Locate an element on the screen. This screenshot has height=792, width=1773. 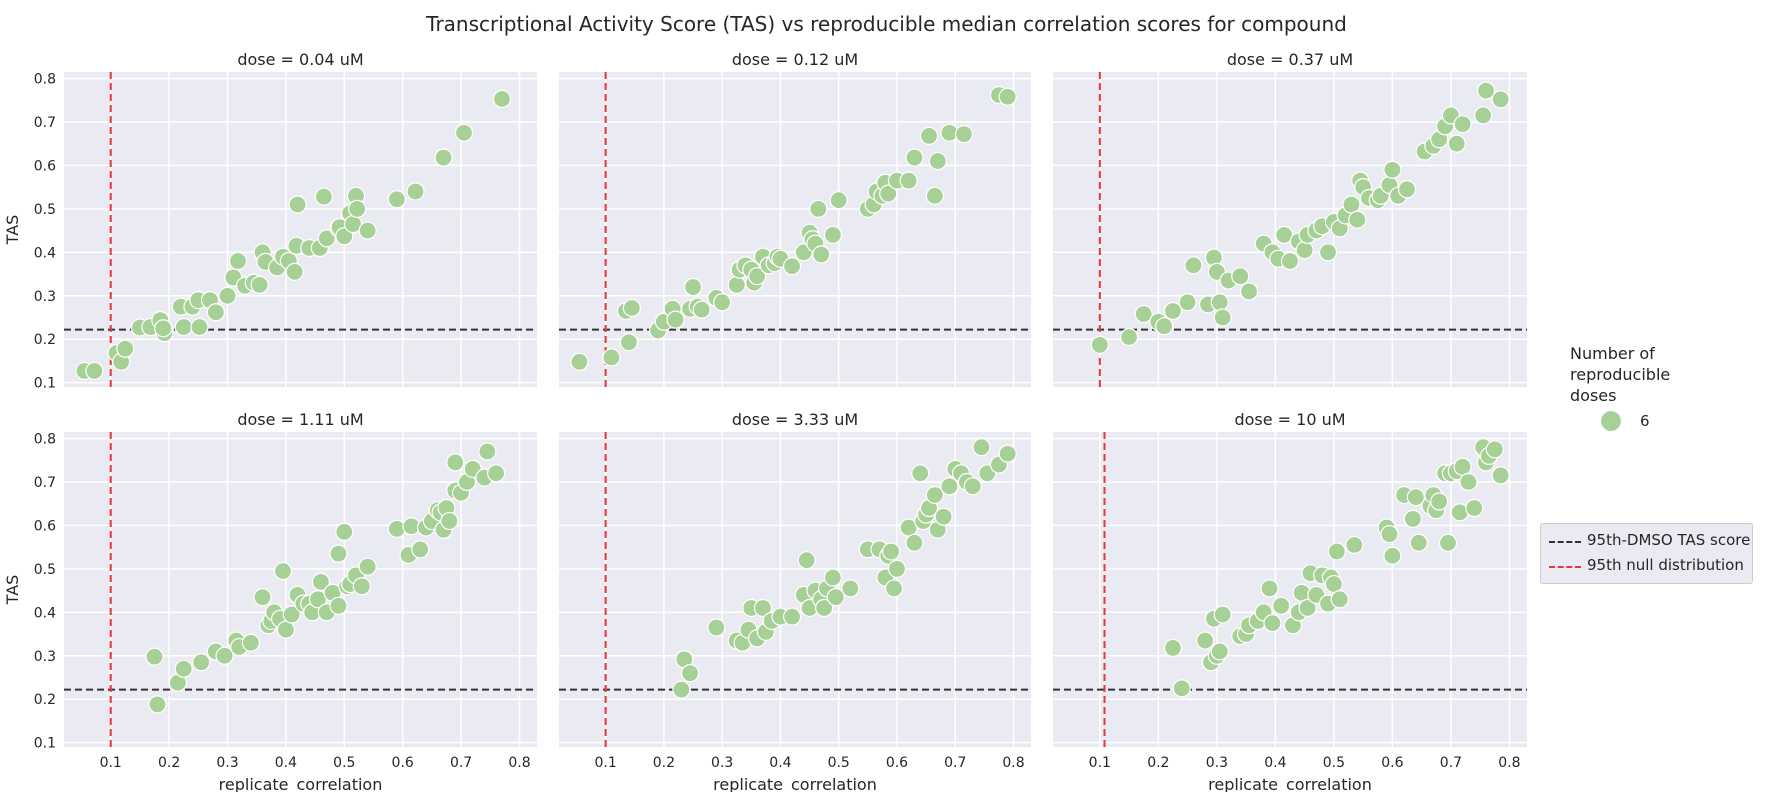
y-tick-label: 0.4 is located at coordinates (45, 613).